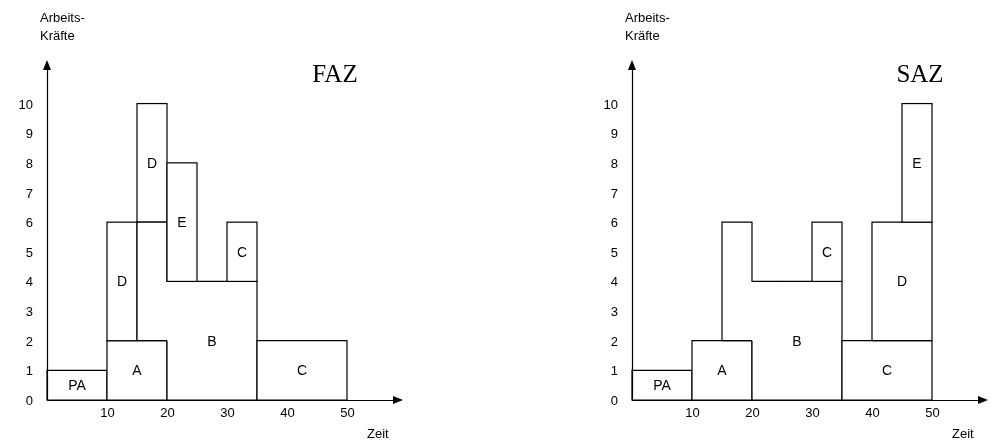  What do you see at coordinates (335, 73) in the screenshot?
I see `chart-title: FAZ` at bounding box center [335, 73].